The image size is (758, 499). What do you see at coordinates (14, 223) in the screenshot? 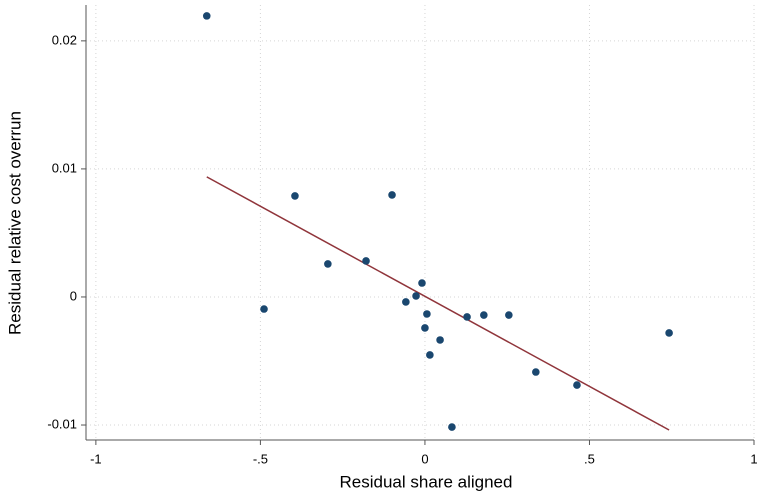
I see `y-axis-title: Residual relative cost overrun` at bounding box center [14, 223].